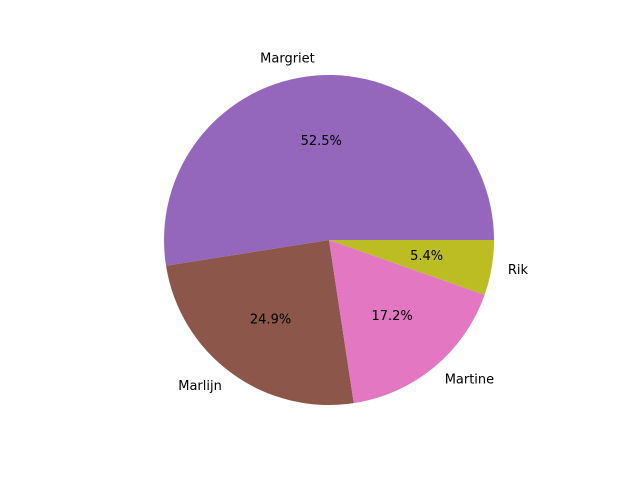 This screenshot has width=640, height=480. What do you see at coordinates (411, 267) in the screenshot?
I see `pie-slice-rik` at bounding box center [411, 267].